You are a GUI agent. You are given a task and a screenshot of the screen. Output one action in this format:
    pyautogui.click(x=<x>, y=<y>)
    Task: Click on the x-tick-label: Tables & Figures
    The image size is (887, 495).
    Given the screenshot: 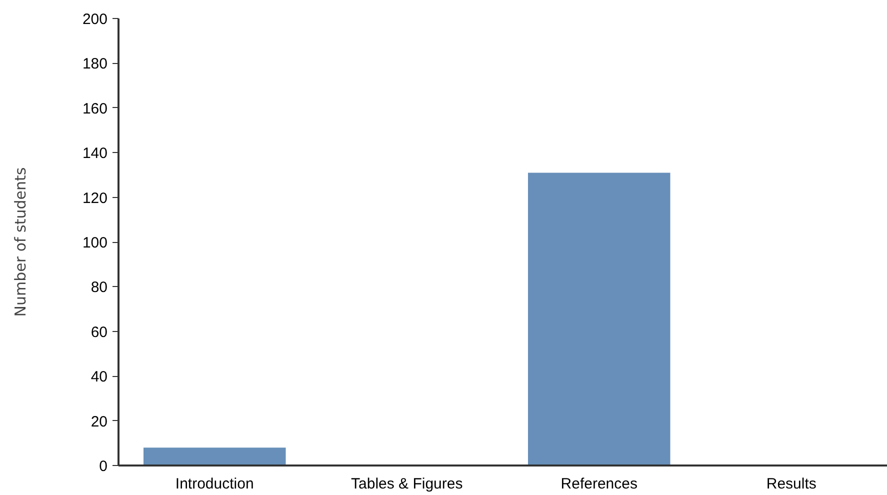 What is the action you would take?
    pyautogui.click(x=407, y=484)
    